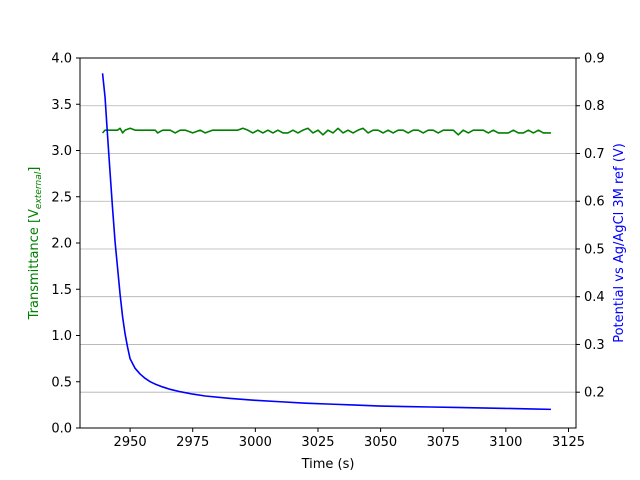 Image resolution: width=640 pixels, height=480 pixels. I want to click on x-tick-label: 3075, so click(443, 442).